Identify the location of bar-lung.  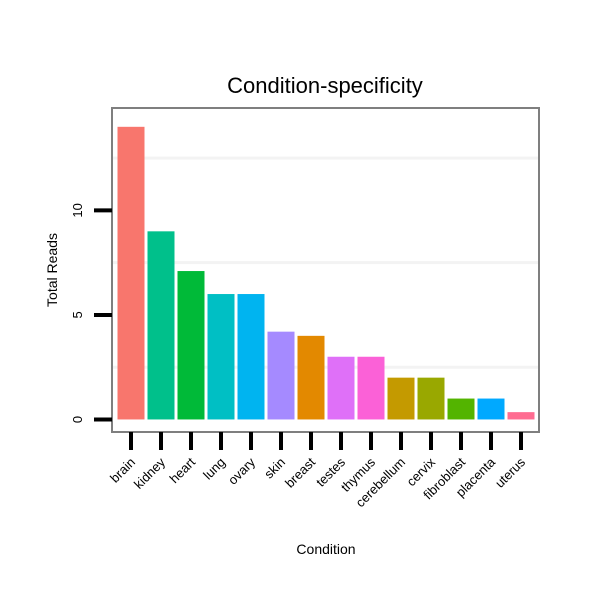
(221, 357).